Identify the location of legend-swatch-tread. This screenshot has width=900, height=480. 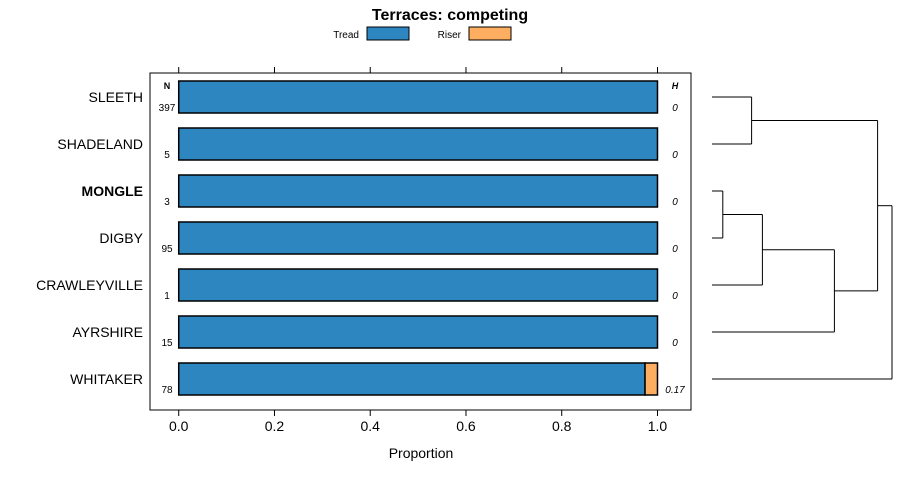
(388, 33).